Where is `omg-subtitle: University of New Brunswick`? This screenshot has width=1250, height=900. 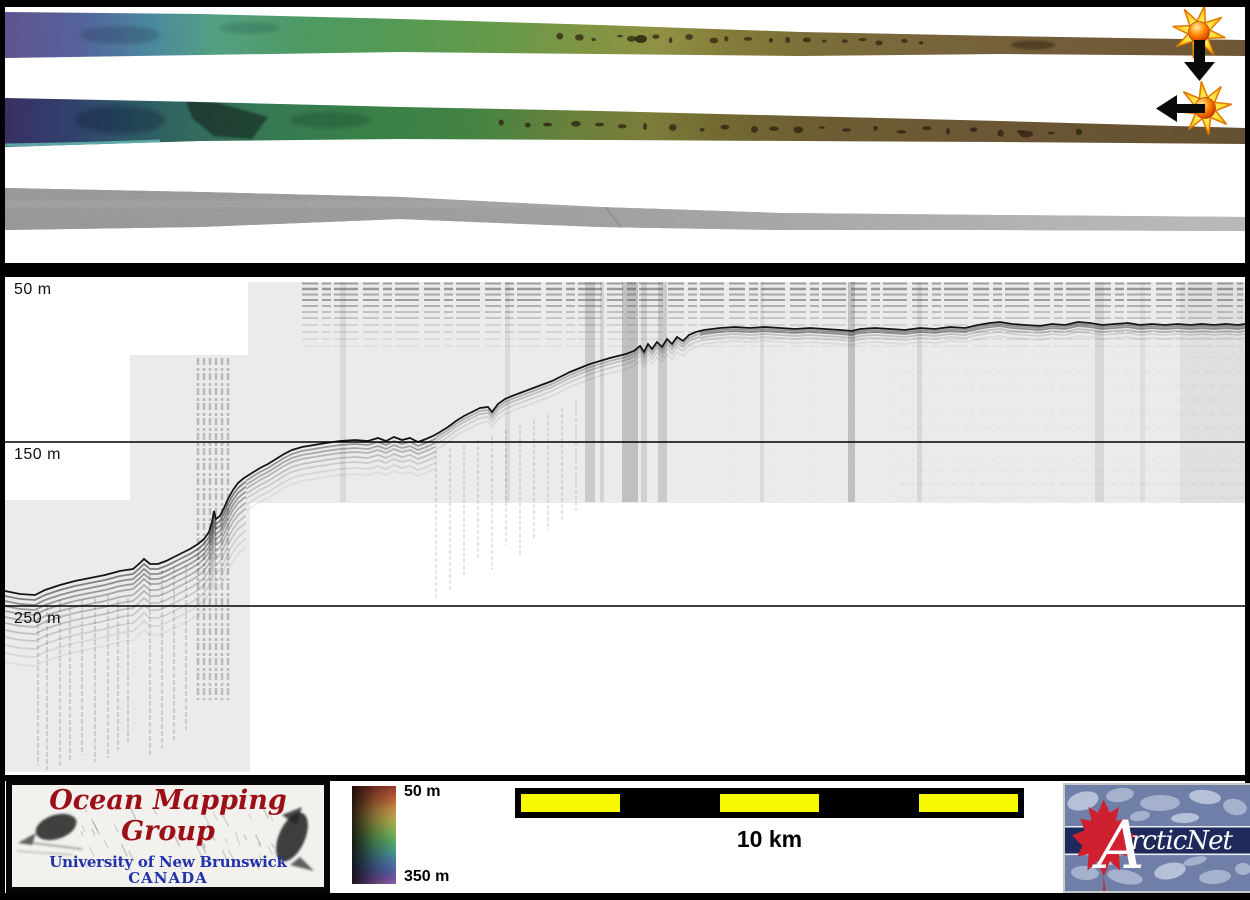 omg-subtitle: University of New Brunswick is located at coordinates (168, 862).